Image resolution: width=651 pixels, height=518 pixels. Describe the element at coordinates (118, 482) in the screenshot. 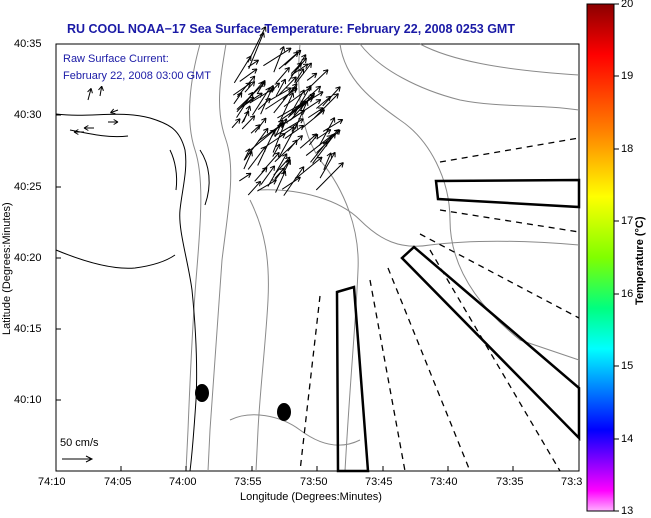

I see `x-tick: 74:05` at that location.